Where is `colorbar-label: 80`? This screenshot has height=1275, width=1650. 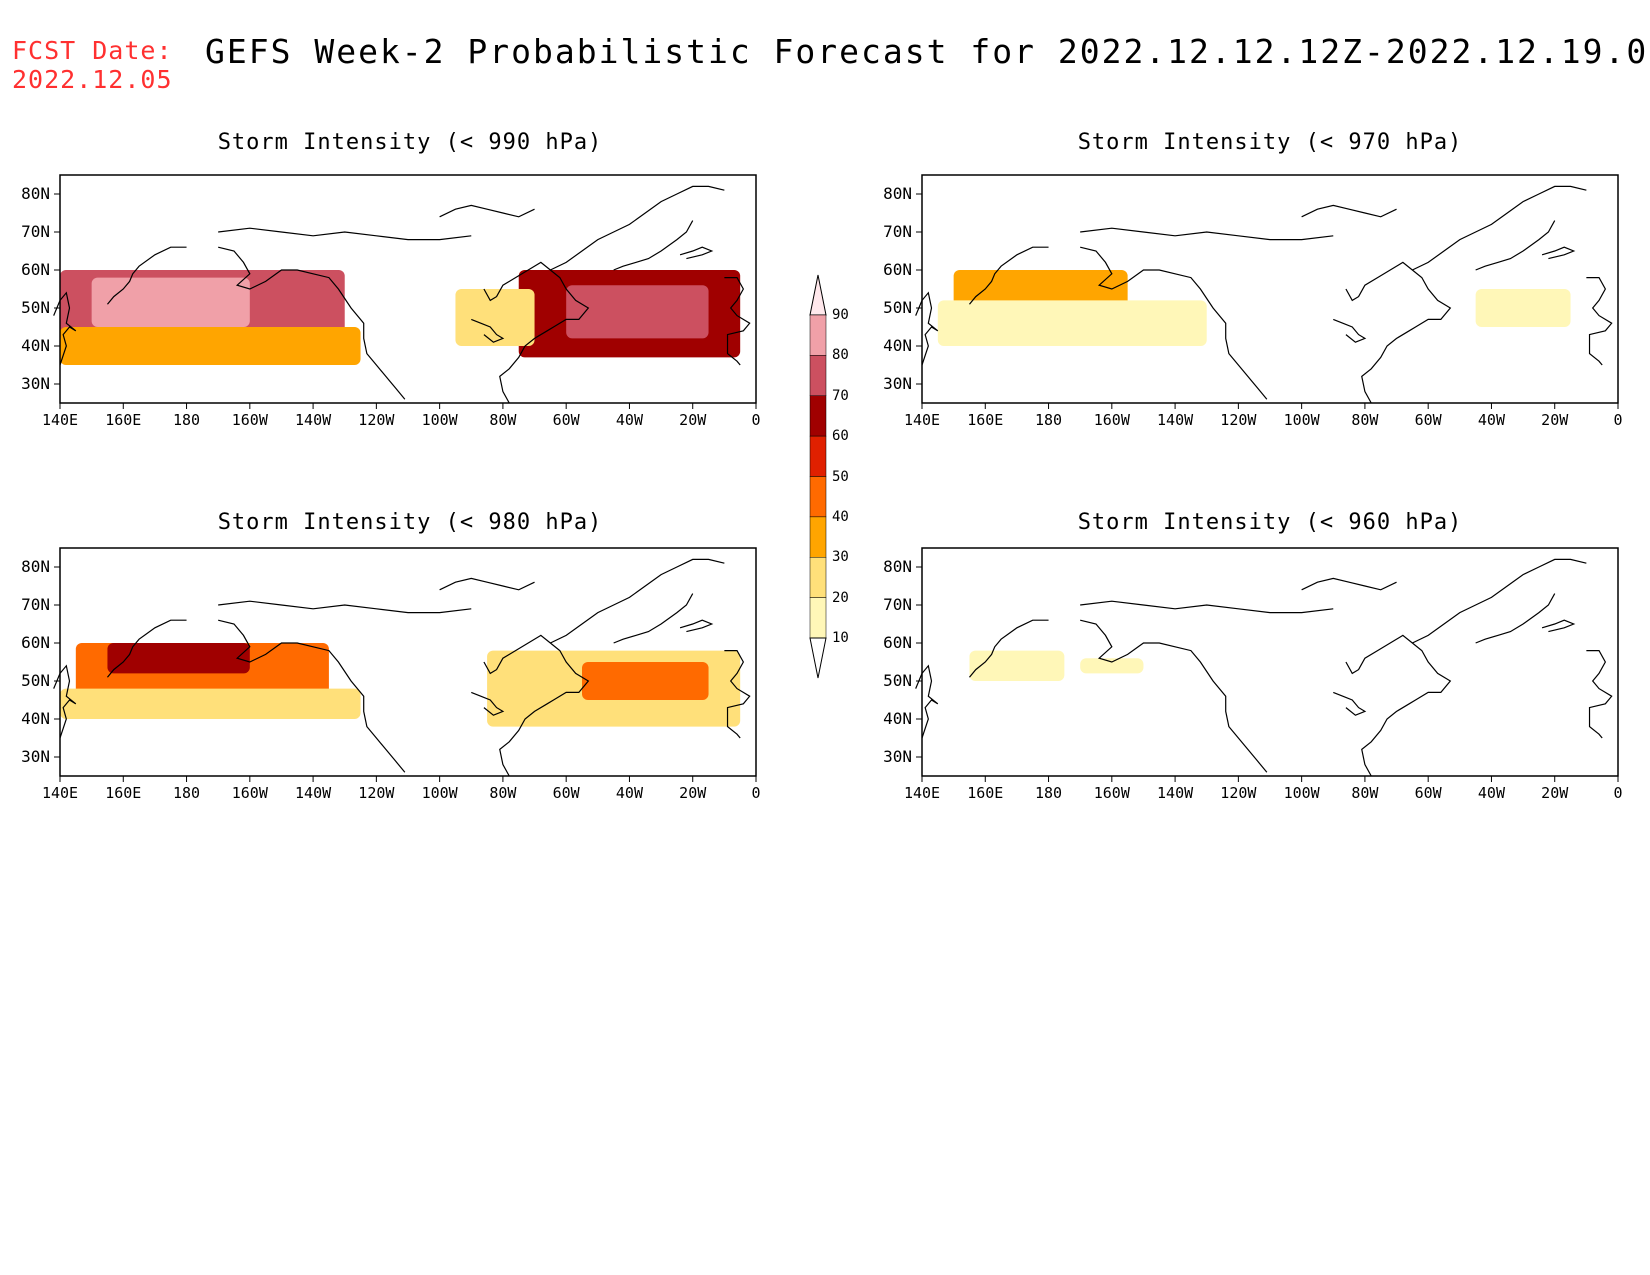
colorbar-label: 80 is located at coordinates (840, 355).